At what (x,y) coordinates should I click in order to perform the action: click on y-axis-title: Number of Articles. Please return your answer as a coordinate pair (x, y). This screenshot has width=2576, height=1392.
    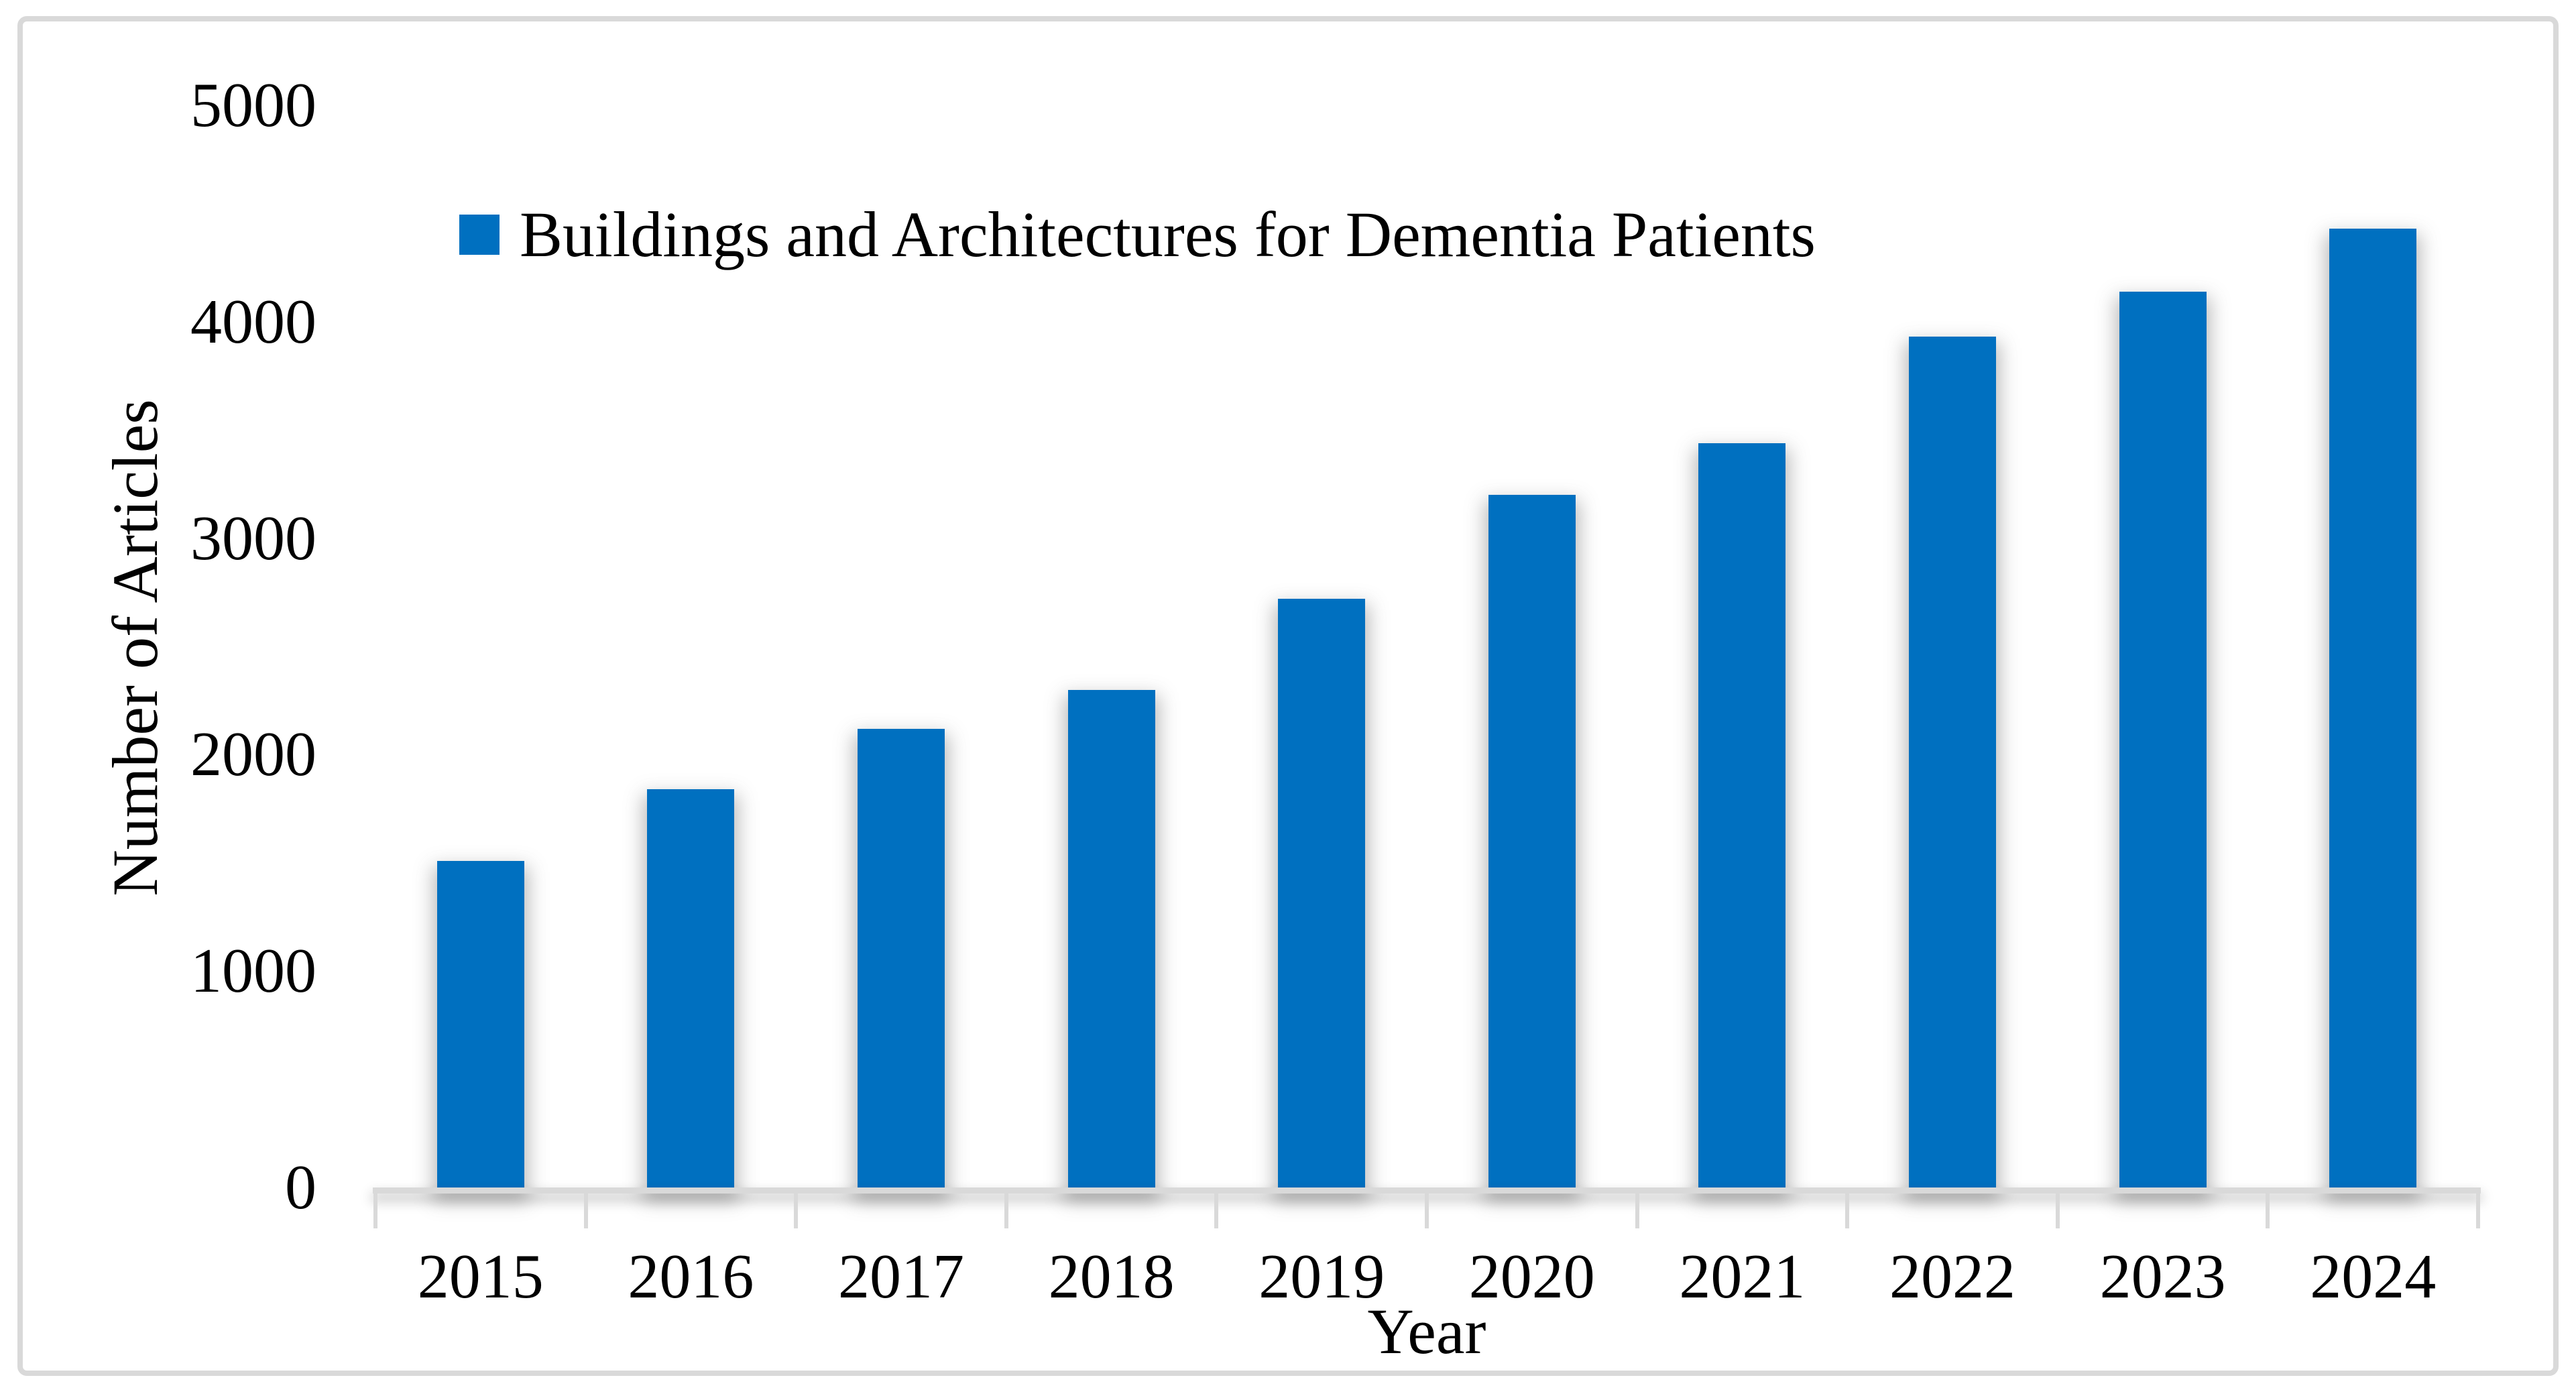
    Looking at the image, I should click on (135, 647).